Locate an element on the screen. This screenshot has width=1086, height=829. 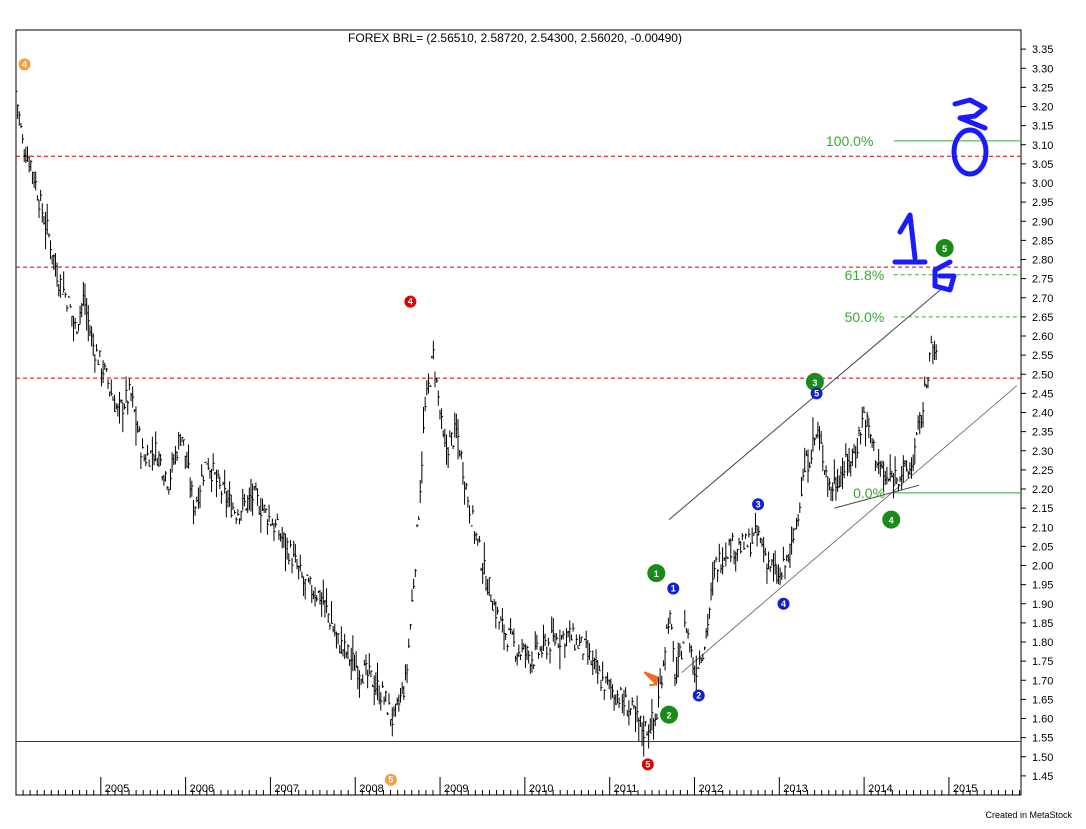
y-tick-label: 3.35 is located at coordinates (1042, 50).